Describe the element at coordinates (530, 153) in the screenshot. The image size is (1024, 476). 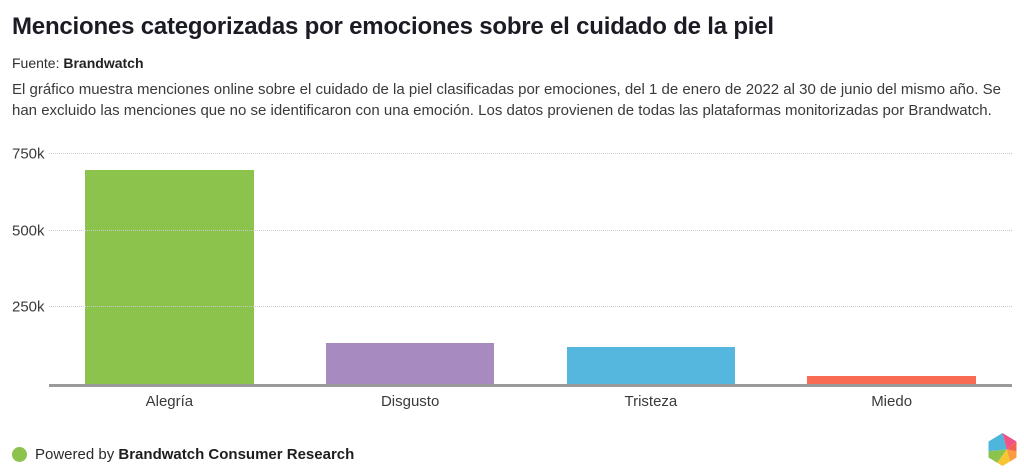
I see `gridline-750k` at that location.